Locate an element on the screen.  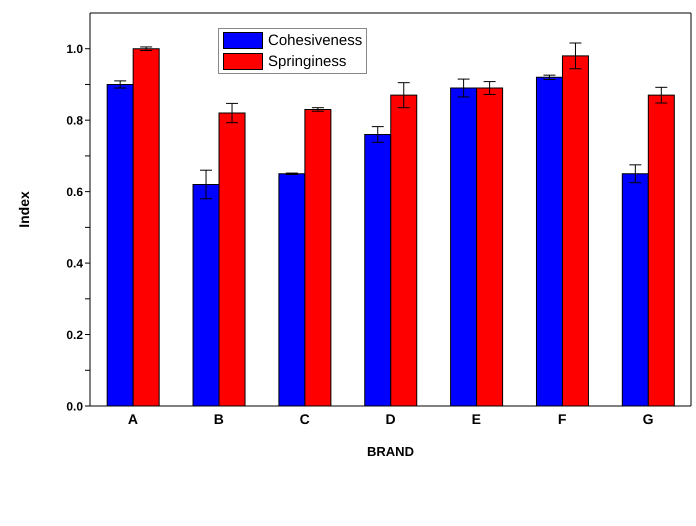
x-axis-title: BRAND is located at coordinates (390, 451).